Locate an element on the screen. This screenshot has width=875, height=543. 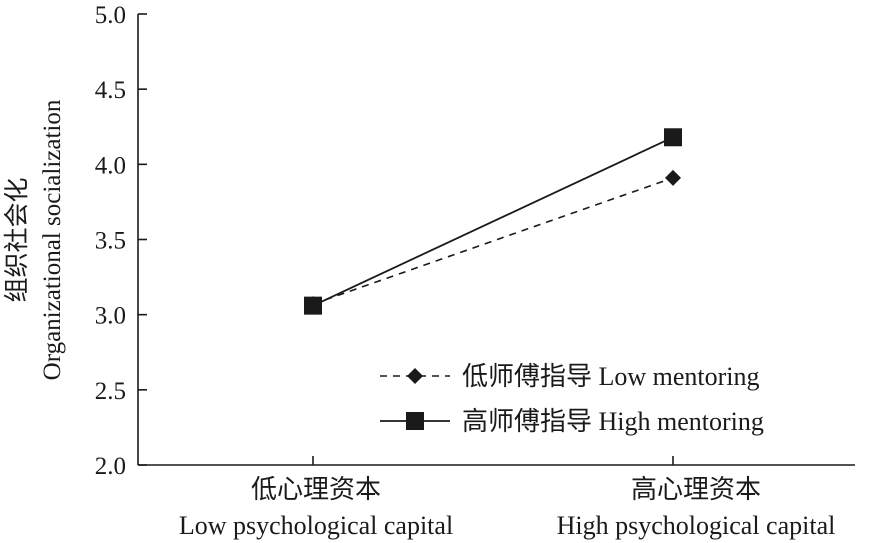
legend-marker-diamond is located at coordinates (415, 376).